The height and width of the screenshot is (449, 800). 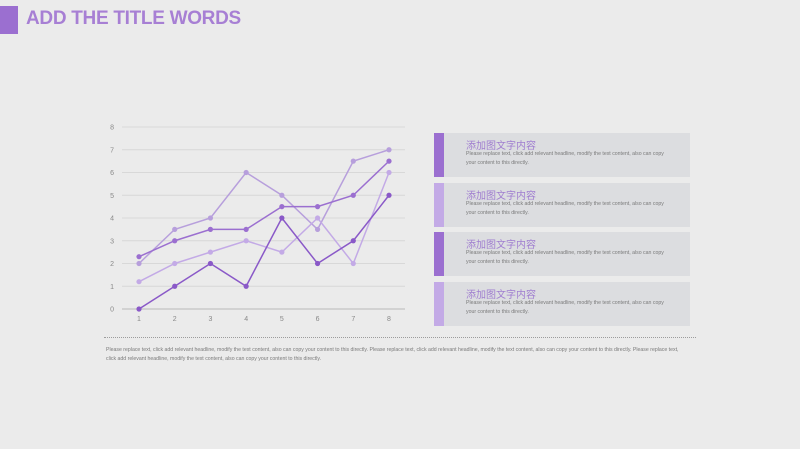 I want to click on series-1-line, so click(x=264, y=207).